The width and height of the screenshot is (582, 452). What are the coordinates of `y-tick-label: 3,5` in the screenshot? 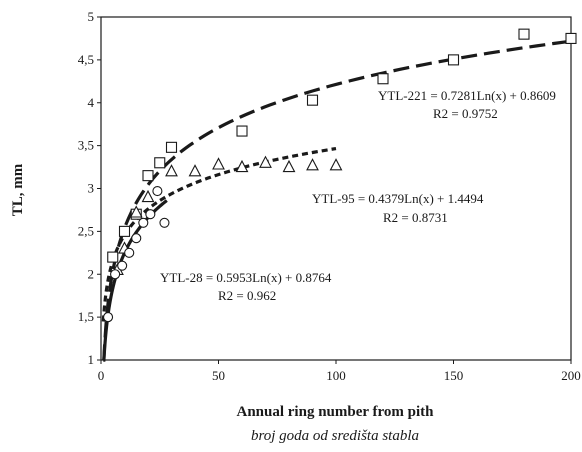 It's located at (86, 145).